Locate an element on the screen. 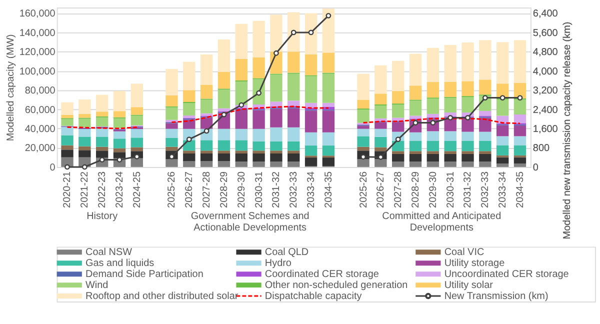  y-tick-label: 160,000 is located at coordinates (37, 14).